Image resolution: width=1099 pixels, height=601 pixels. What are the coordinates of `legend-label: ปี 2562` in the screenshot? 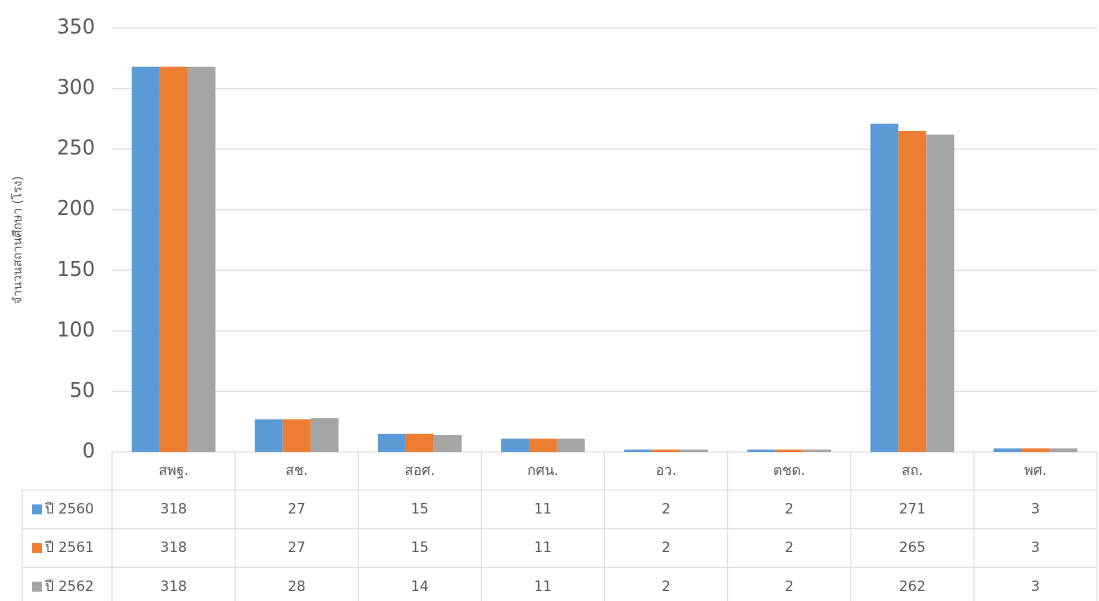 It's located at (69, 587).